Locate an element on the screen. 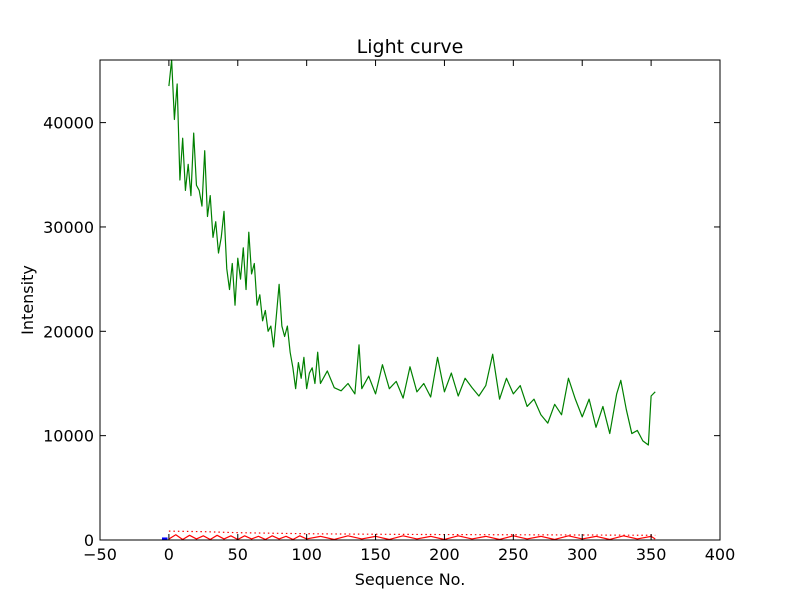 The width and height of the screenshot is (800, 600). x-tick-label: 350 is located at coordinates (651, 554).